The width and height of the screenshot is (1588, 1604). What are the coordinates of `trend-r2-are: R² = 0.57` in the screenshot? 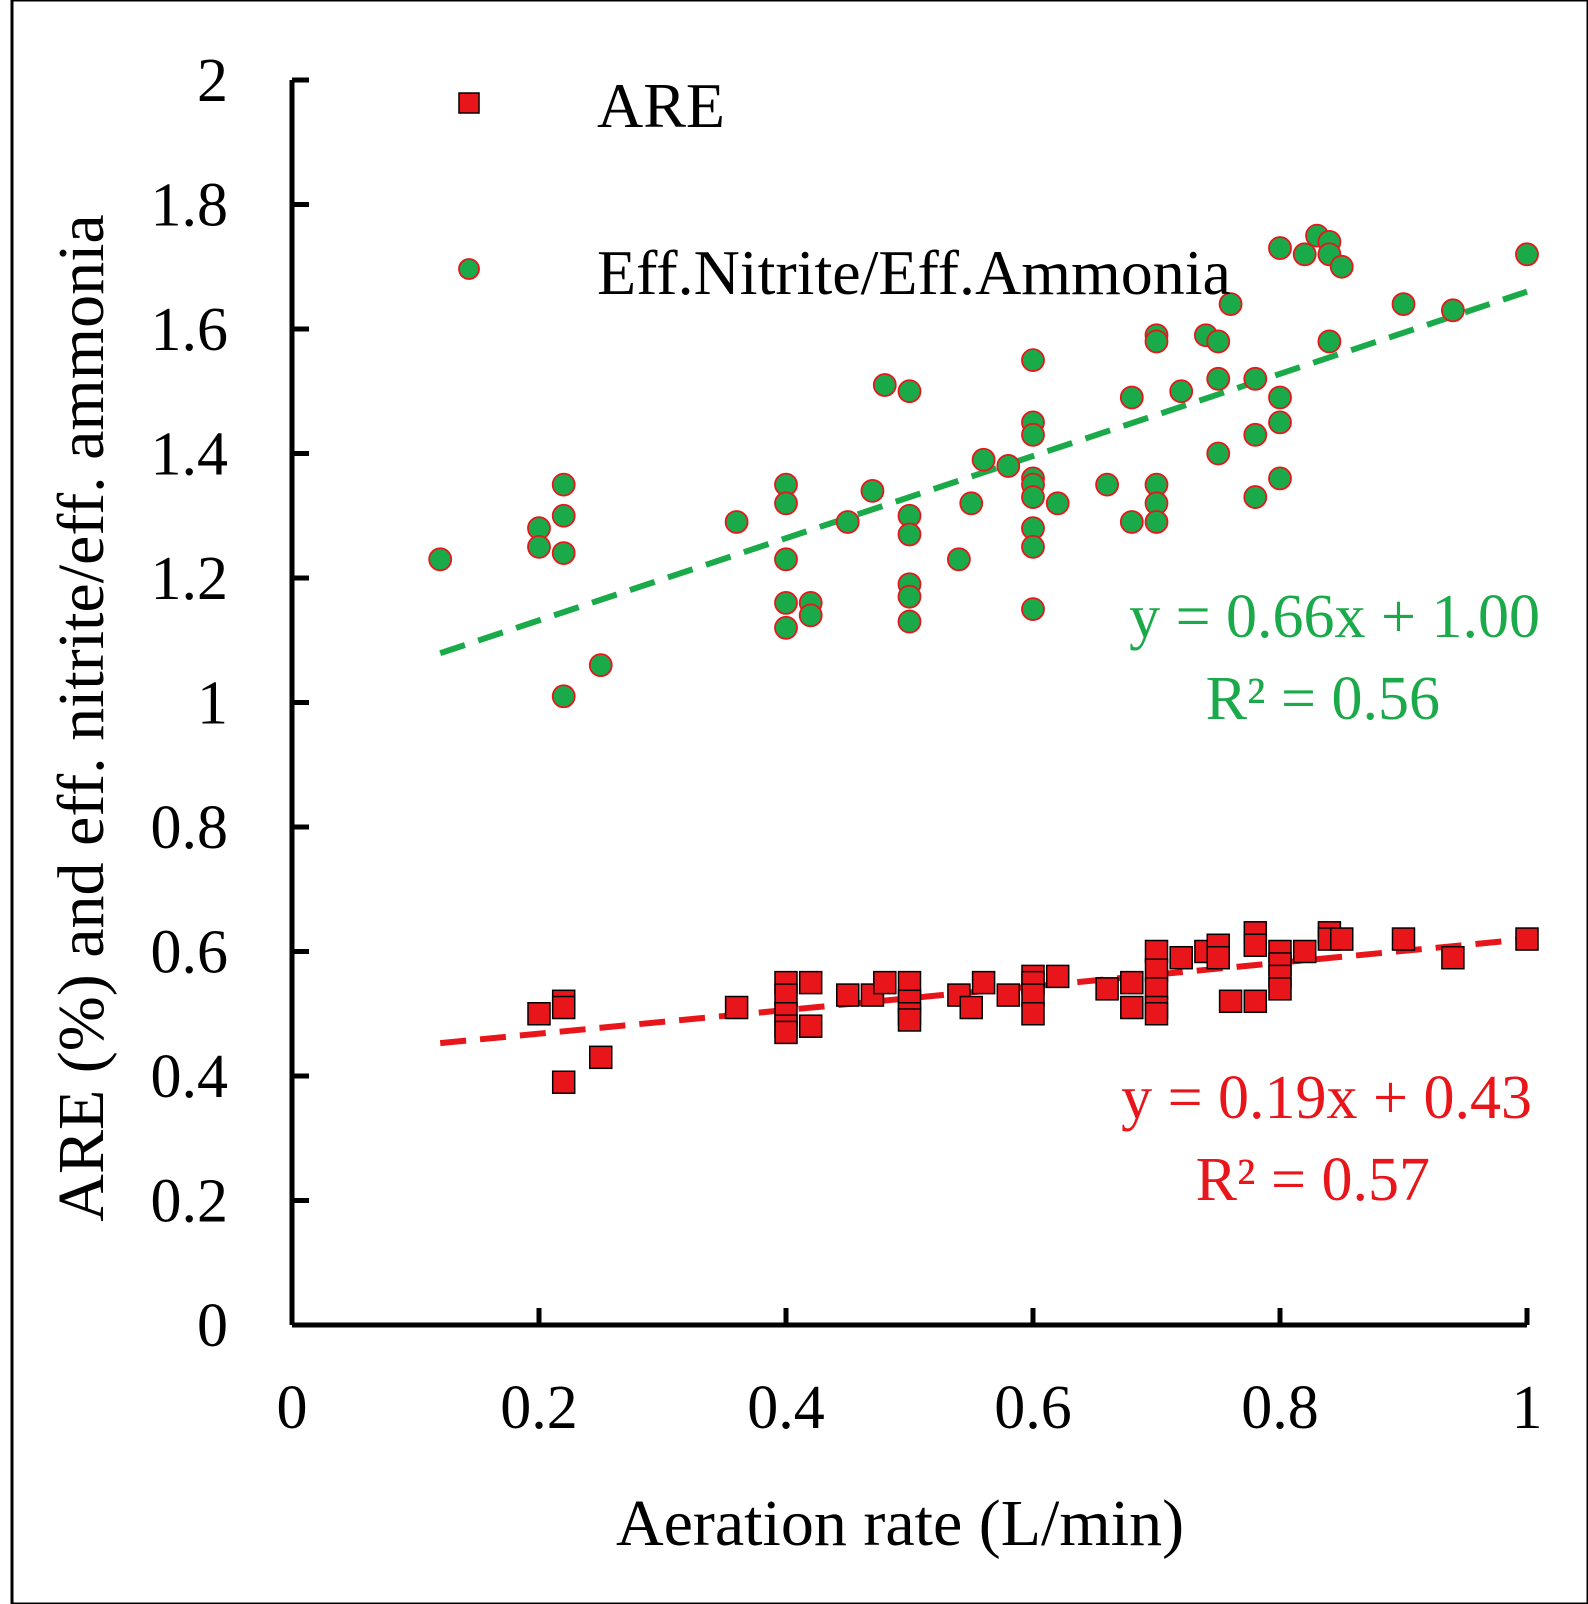 It's located at (1313, 1180).